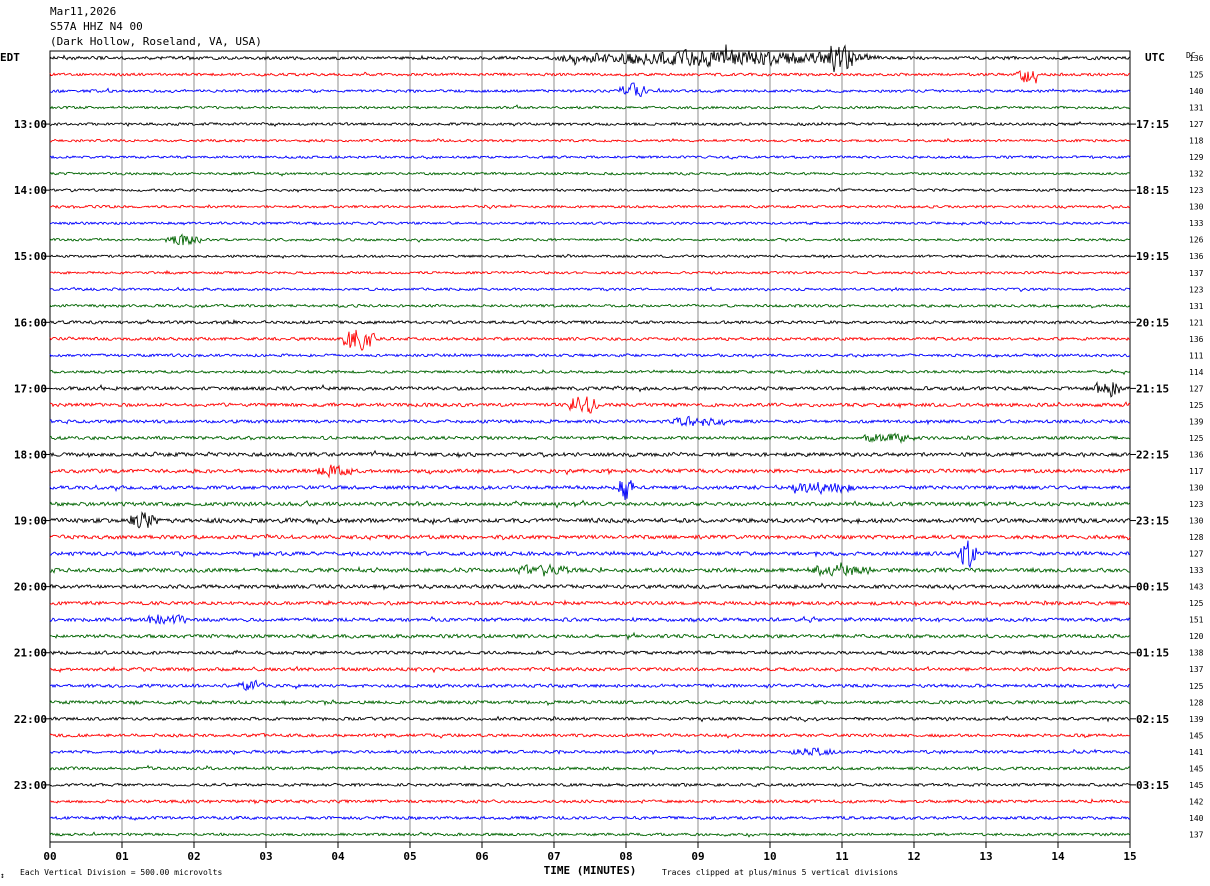 This screenshot has height=886, width=1210. What do you see at coordinates (1196, 653) in the screenshot?
I see `dc-offset-label: 138` at bounding box center [1196, 653].